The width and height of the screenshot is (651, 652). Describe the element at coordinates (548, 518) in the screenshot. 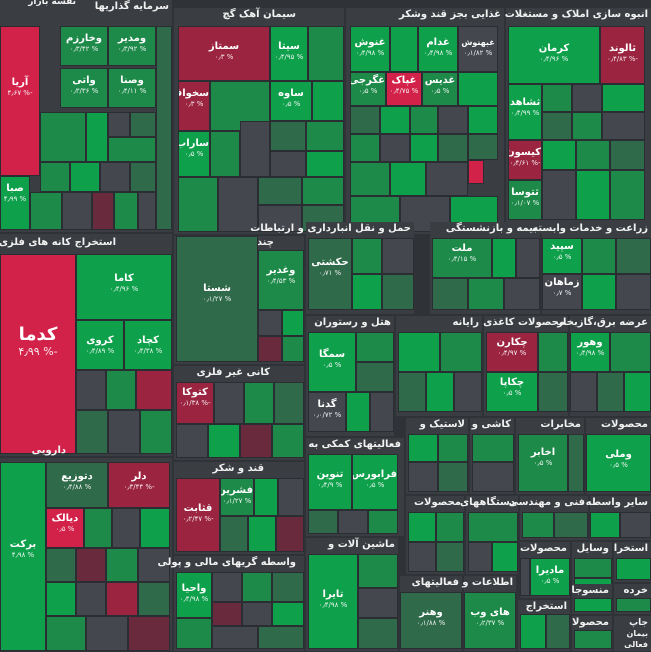

I see `sector-engineering: فنی و مهندسی` at that location.